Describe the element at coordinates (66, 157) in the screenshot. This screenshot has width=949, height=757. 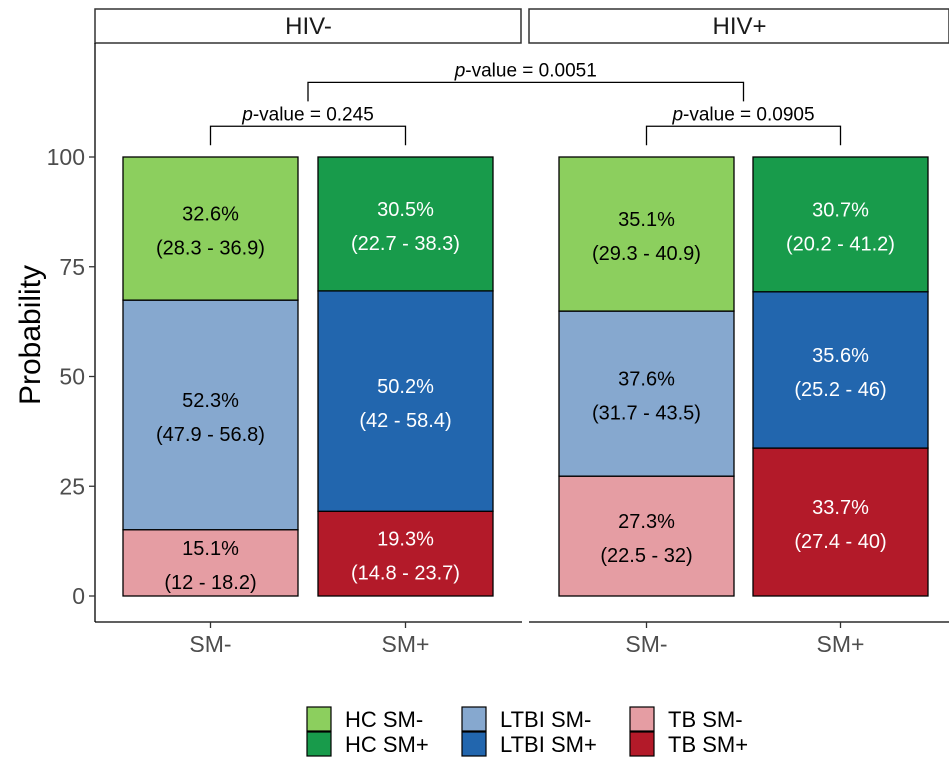
I see `y-tick-label: 100` at that location.